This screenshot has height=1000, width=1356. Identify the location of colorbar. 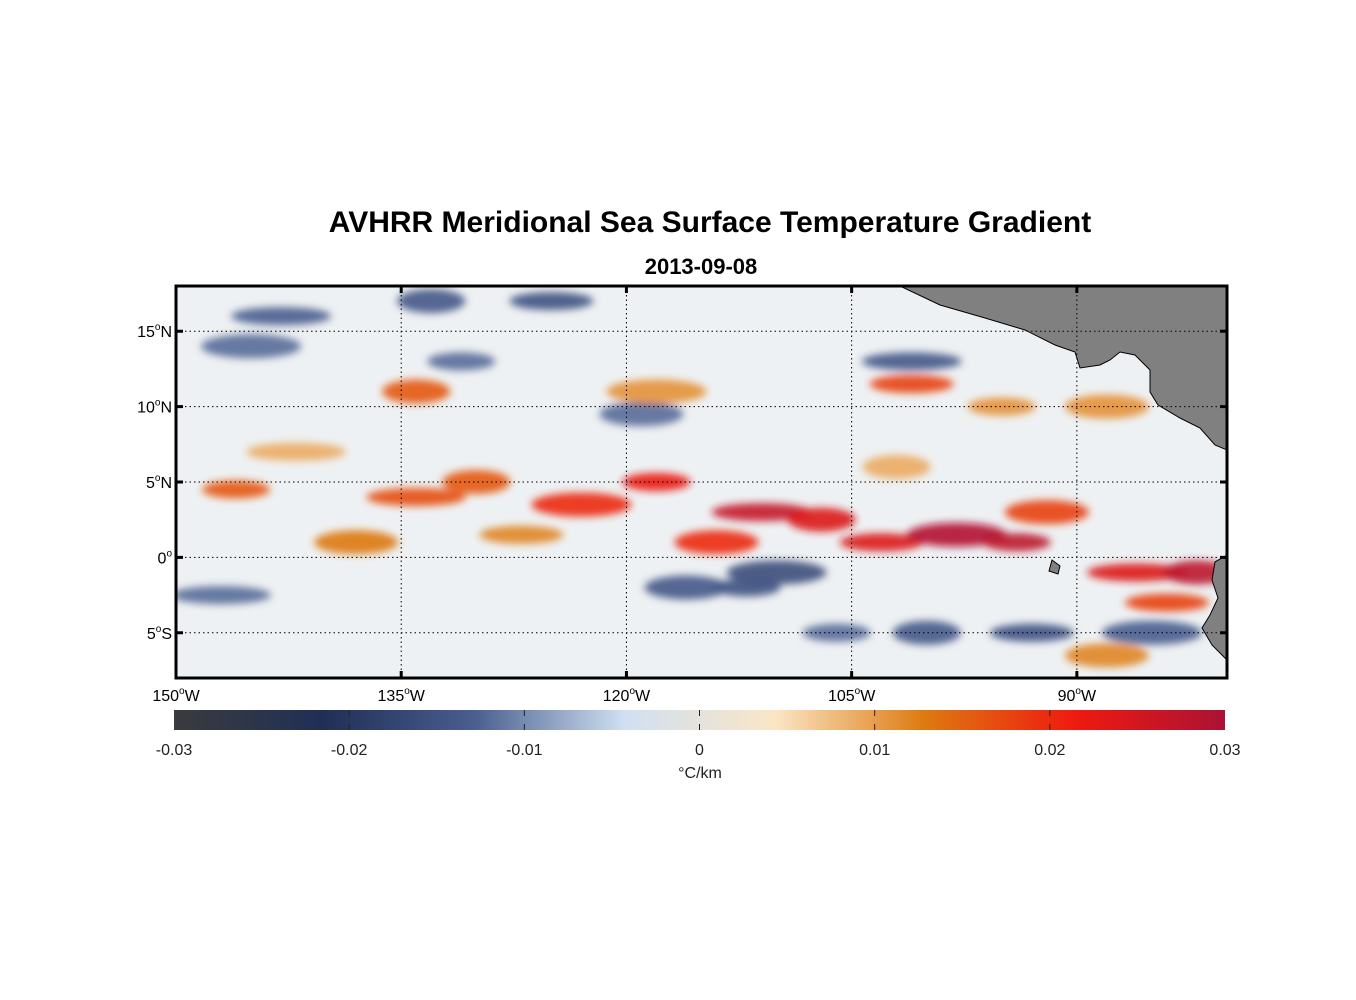
(699, 720).